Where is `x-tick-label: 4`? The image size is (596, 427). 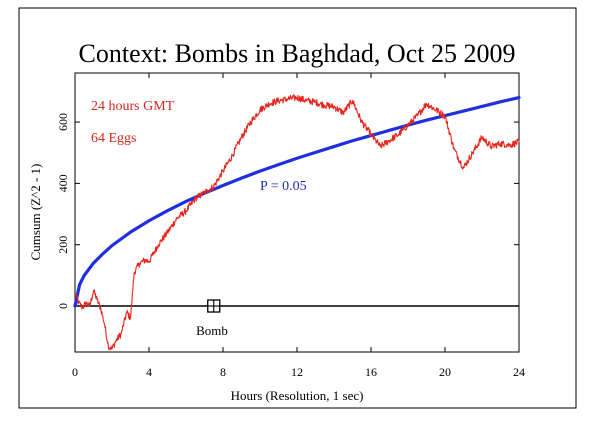 x-tick-label: 4 is located at coordinates (149, 372).